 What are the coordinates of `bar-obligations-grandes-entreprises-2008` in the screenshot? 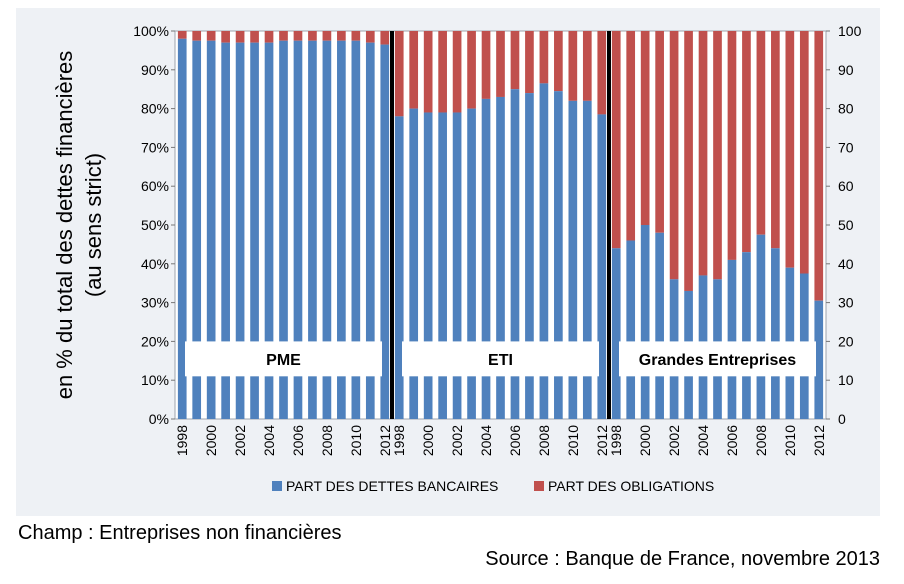 It's located at (761, 133).